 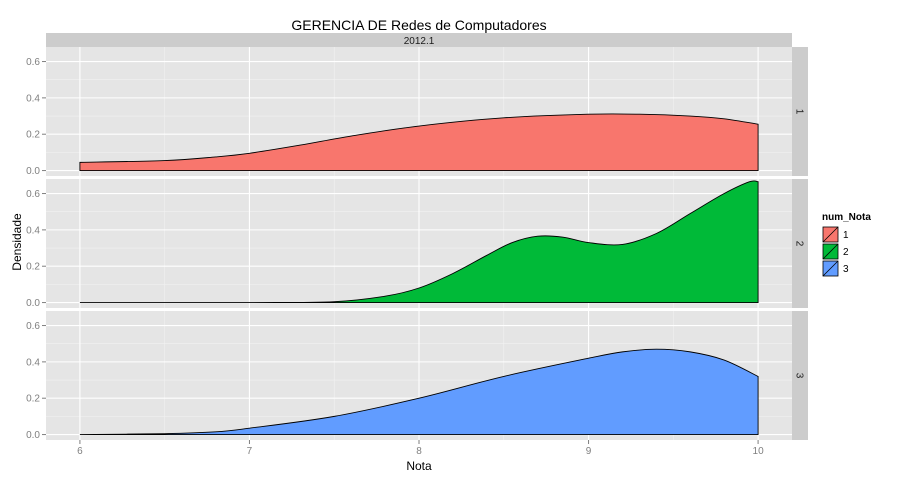 I want to click on y-axis-label: Densidade, so click(x=17, y=242).